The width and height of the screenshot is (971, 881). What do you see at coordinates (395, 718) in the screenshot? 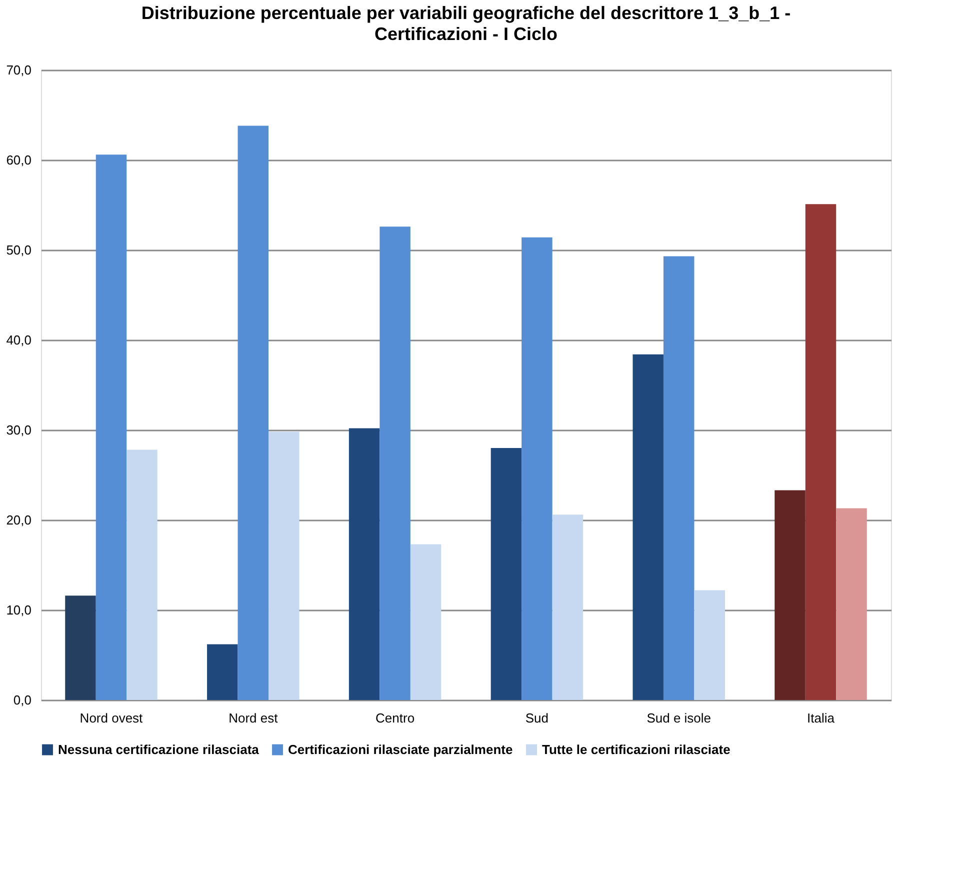
I see `x-tick-label: Centro` at bounding box center [395, 718].